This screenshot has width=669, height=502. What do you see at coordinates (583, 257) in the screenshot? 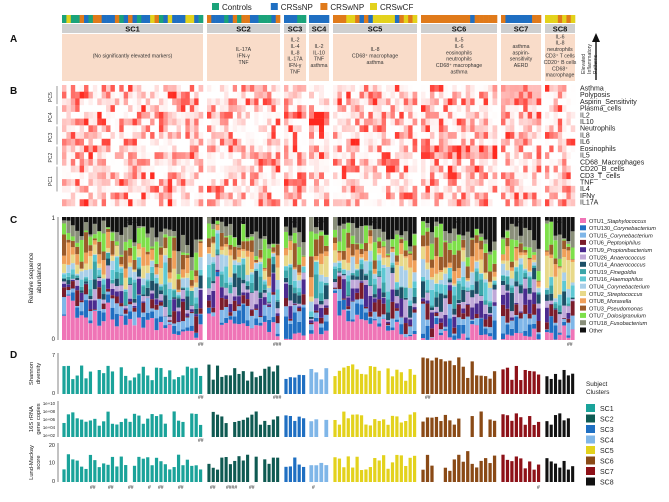
I see `taxa-swatch` at bounding box center [583, 257].